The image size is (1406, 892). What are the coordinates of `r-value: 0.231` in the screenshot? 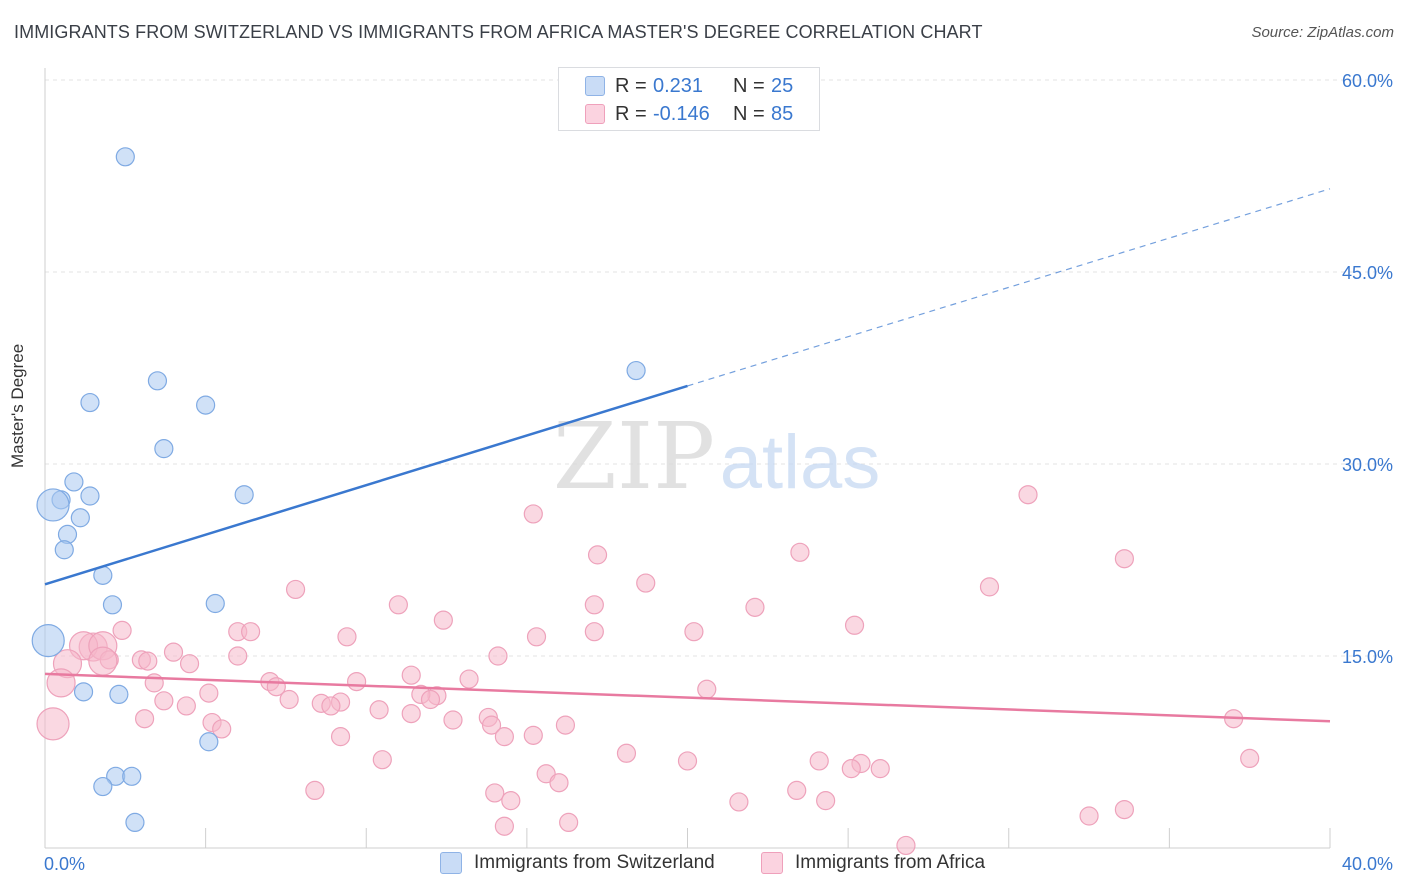 It's located at (678, 85).